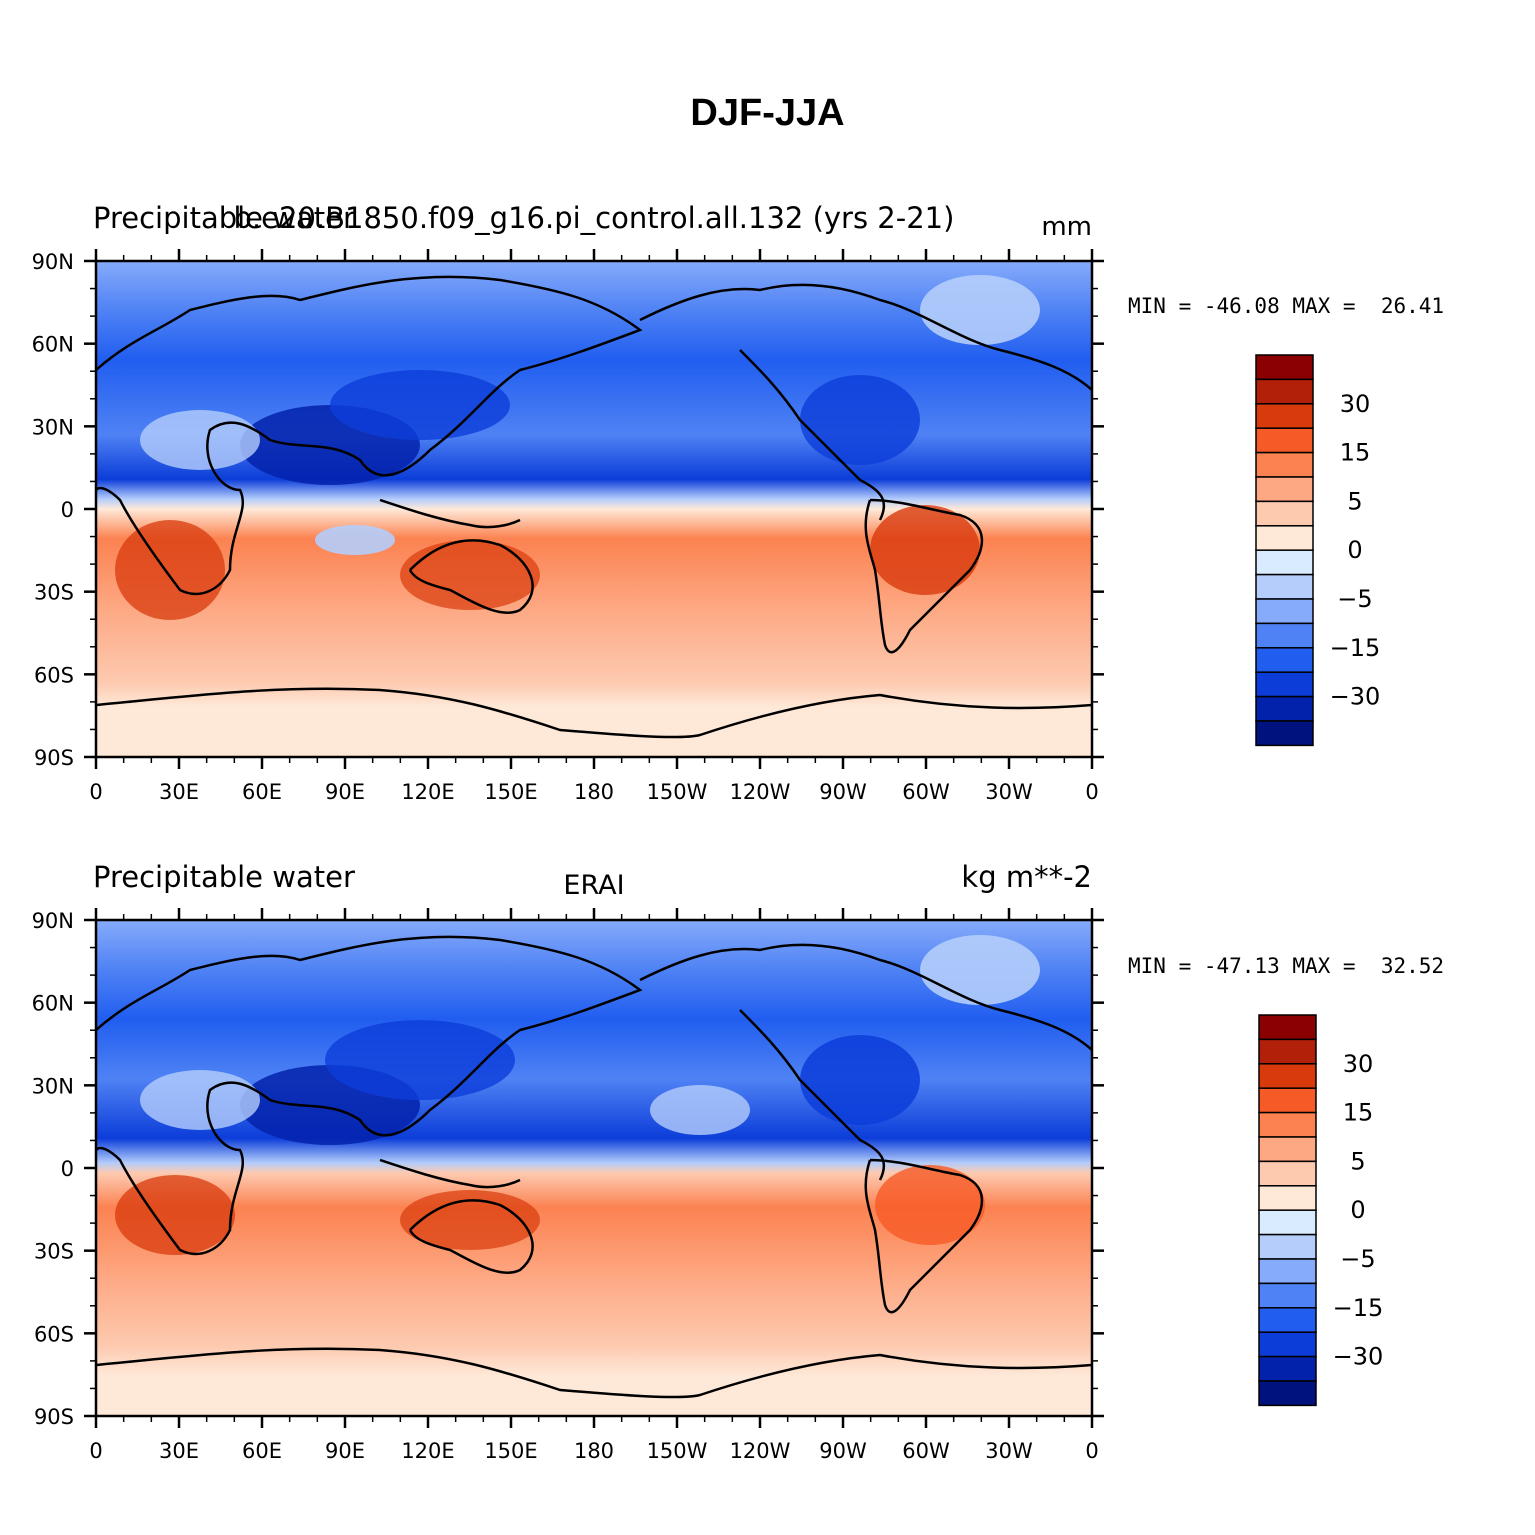 The width and height of the screenshot is (1535, 1535). I want to click on anomaly-sahara, so click(200, 1100).